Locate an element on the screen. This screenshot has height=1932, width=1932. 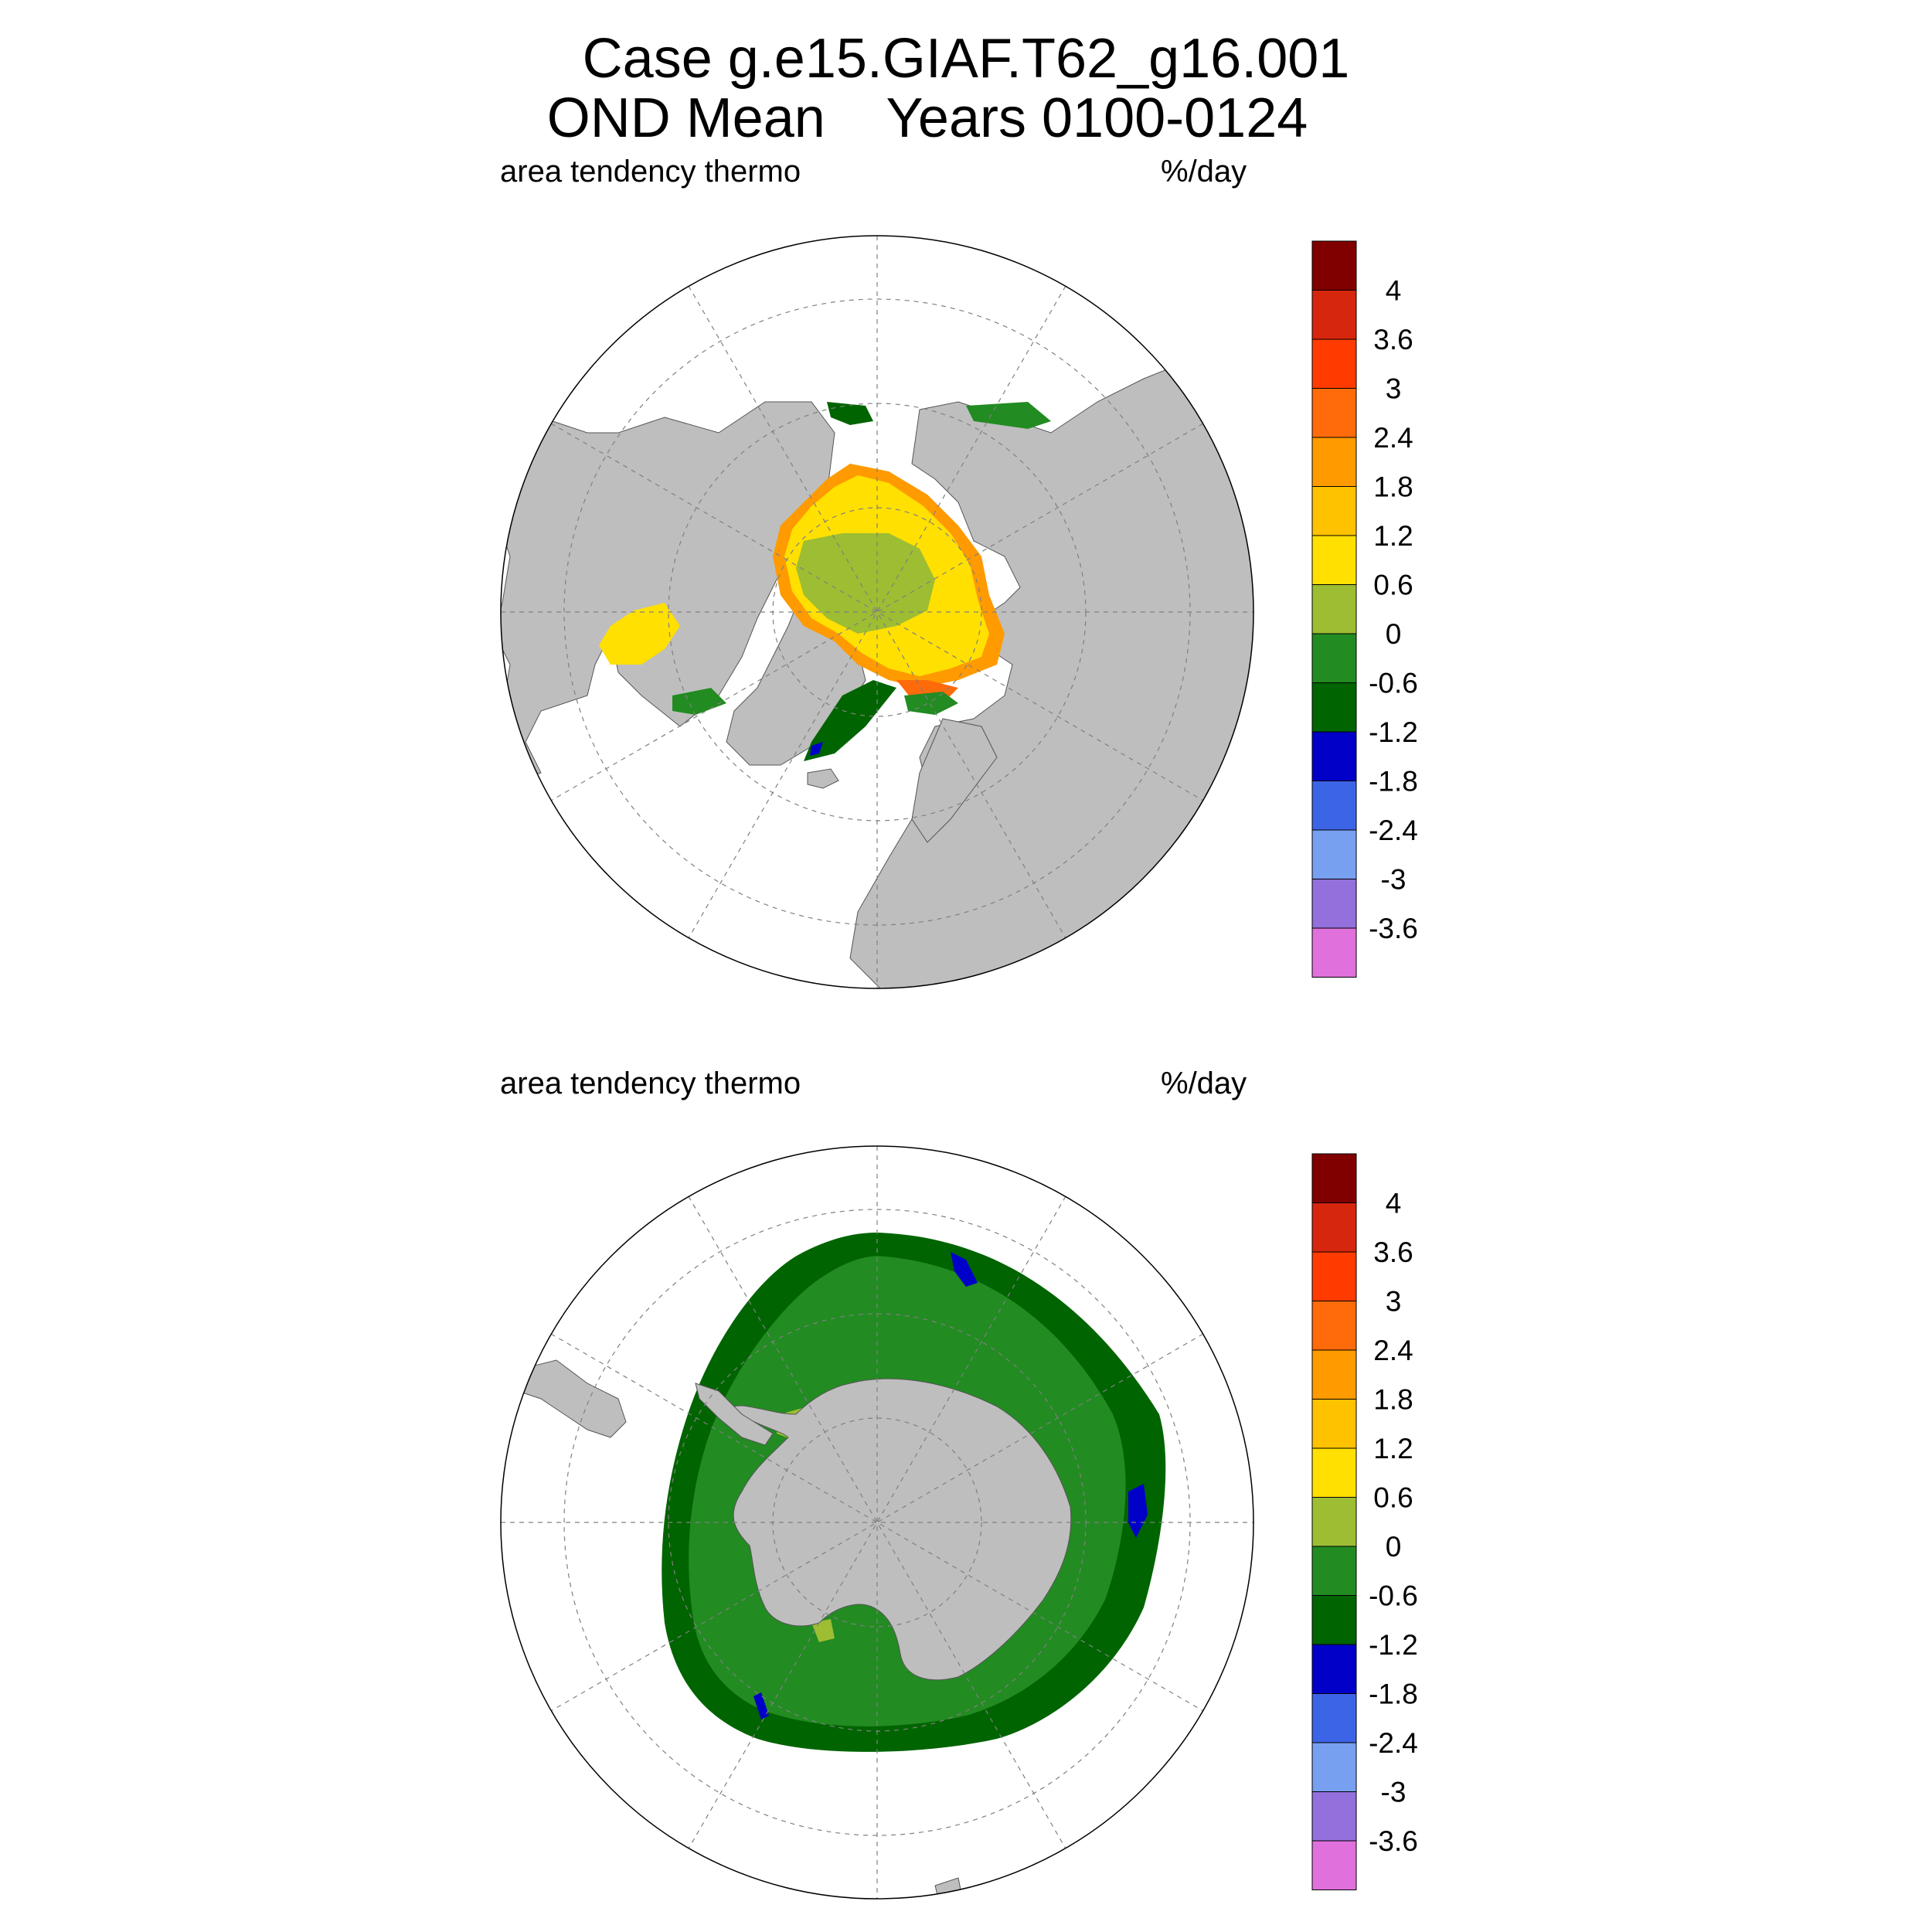
colorbar-south-label: 3 is located at coordinates (1394, 1302).